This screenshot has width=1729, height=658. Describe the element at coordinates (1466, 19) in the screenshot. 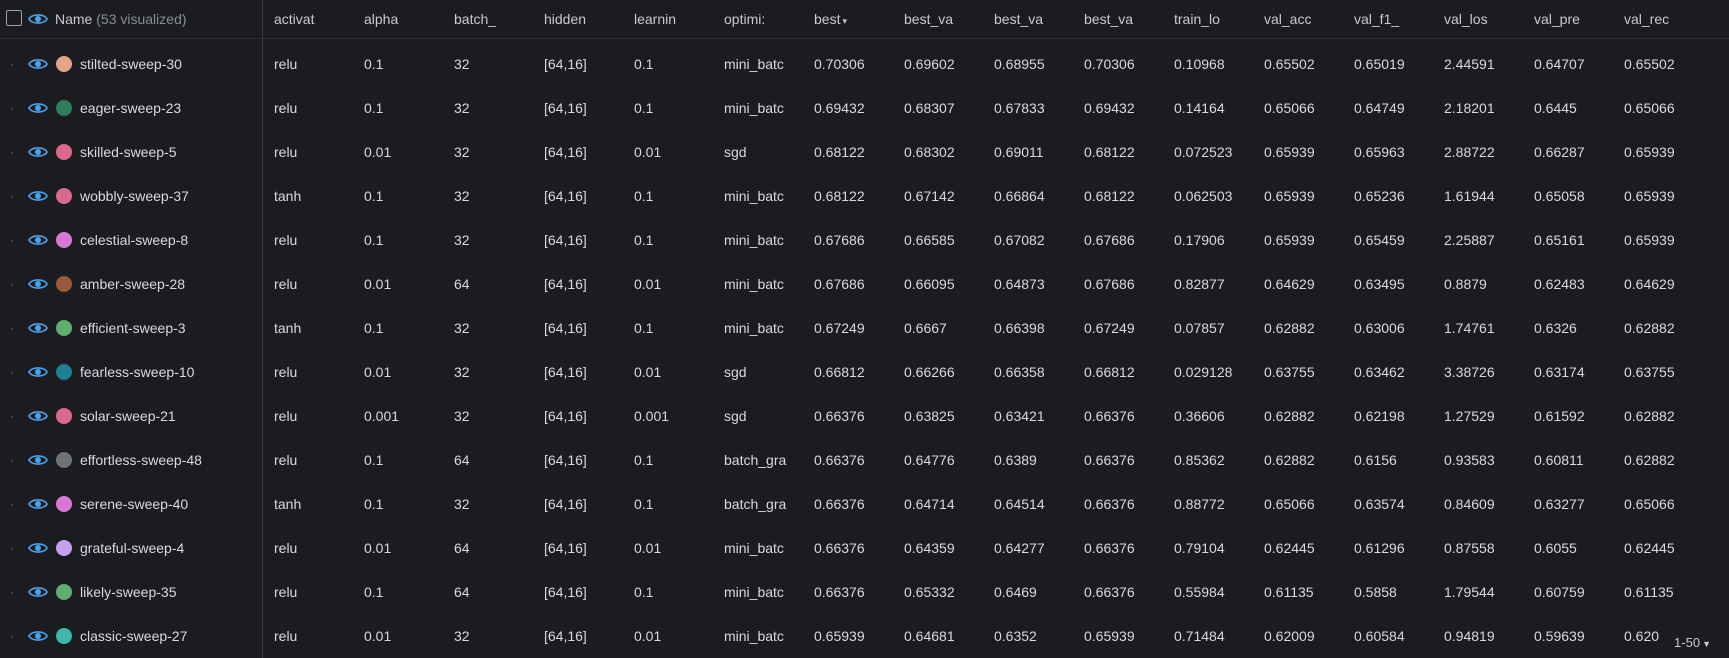

I see `column-header-label: val_los` at that location.